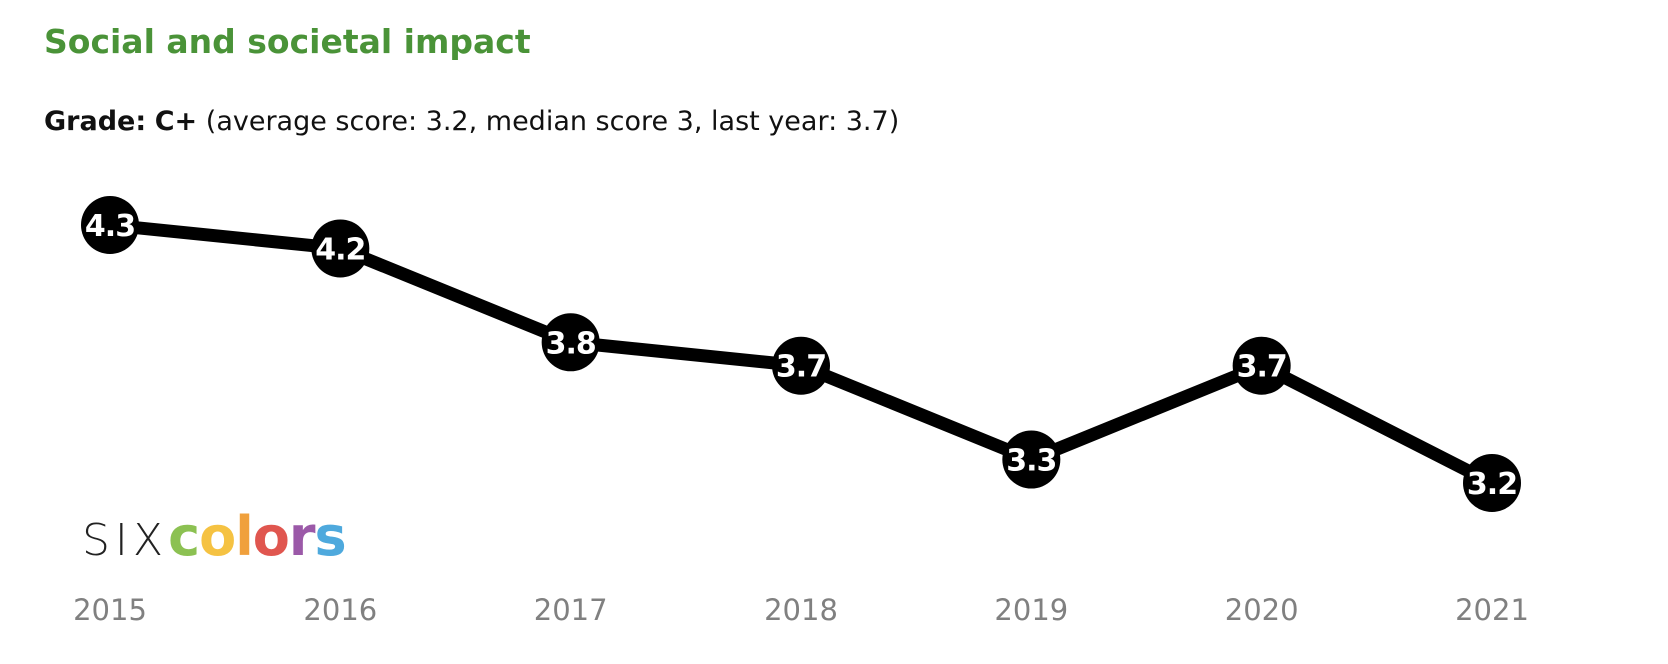 This screenshot has height=664, width=1668. I want to click on logo-letter-4: r, so click(302, 536).